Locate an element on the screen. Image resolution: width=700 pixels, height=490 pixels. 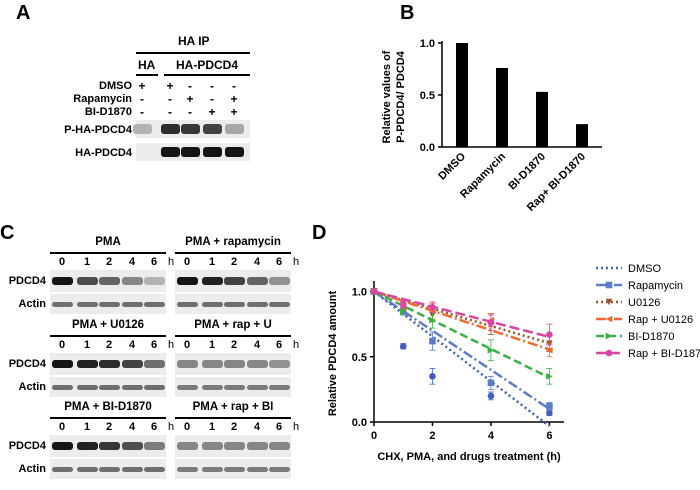
blot-group-title: PMA + rapamycin is located at coordinates (233, 242).